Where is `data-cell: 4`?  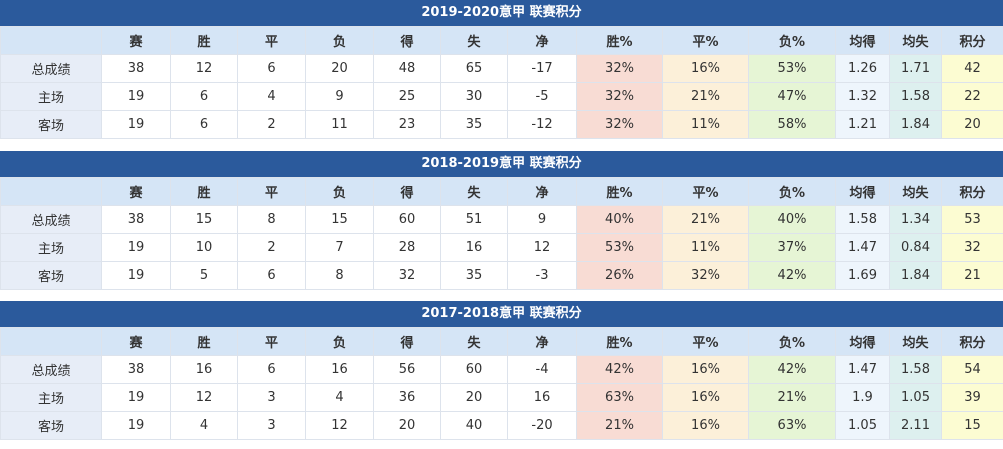 data-cell: 4 is located at coordinates (271, 96).